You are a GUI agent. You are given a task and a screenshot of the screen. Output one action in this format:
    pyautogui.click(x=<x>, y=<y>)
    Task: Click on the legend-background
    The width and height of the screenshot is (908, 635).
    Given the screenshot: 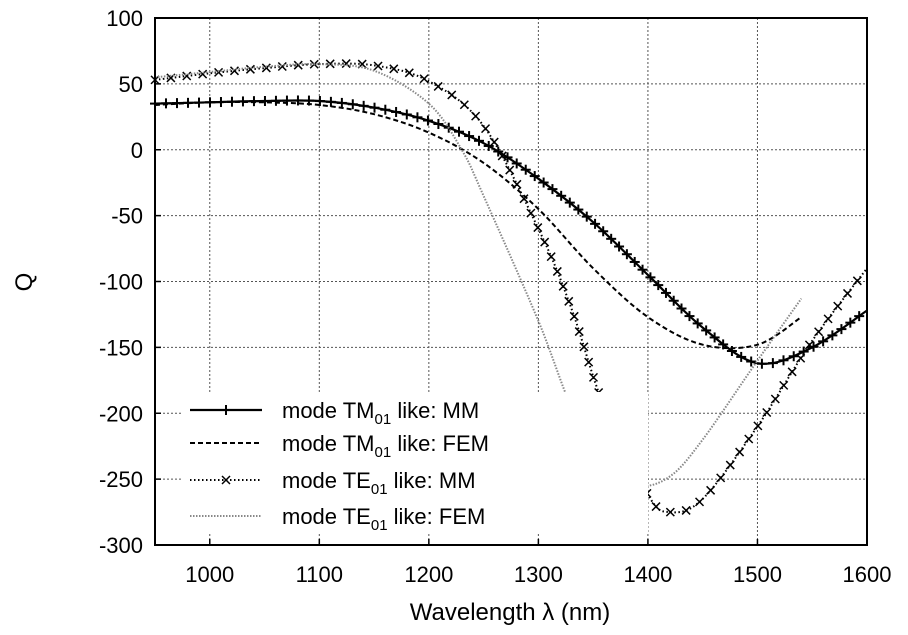 What is the action you would take?
    pyautogui.click(x=415, y=463)
    